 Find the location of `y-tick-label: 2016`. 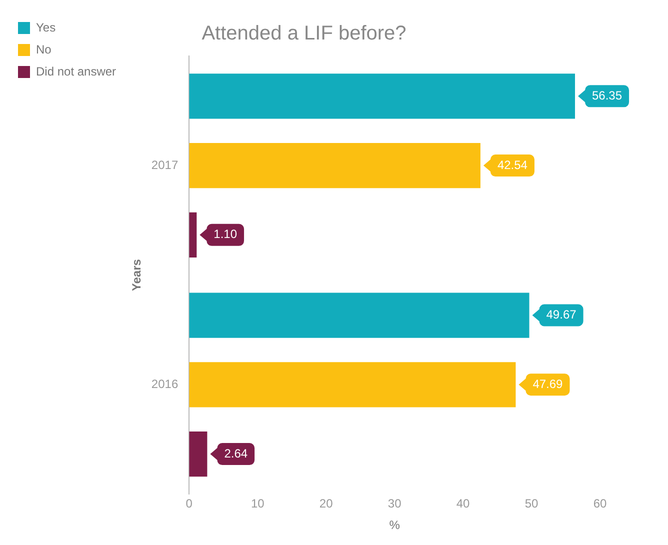

y-tick-label: 2016 is located at coordinates (164, 383).